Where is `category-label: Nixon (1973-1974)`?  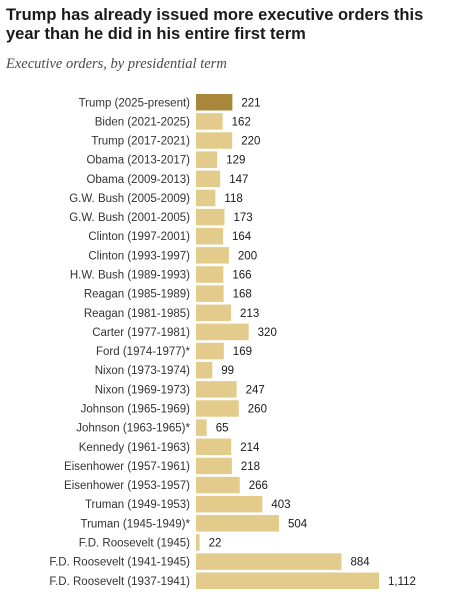
category-label: Nixon (1973-1974) is located at coordinates (142, 371).